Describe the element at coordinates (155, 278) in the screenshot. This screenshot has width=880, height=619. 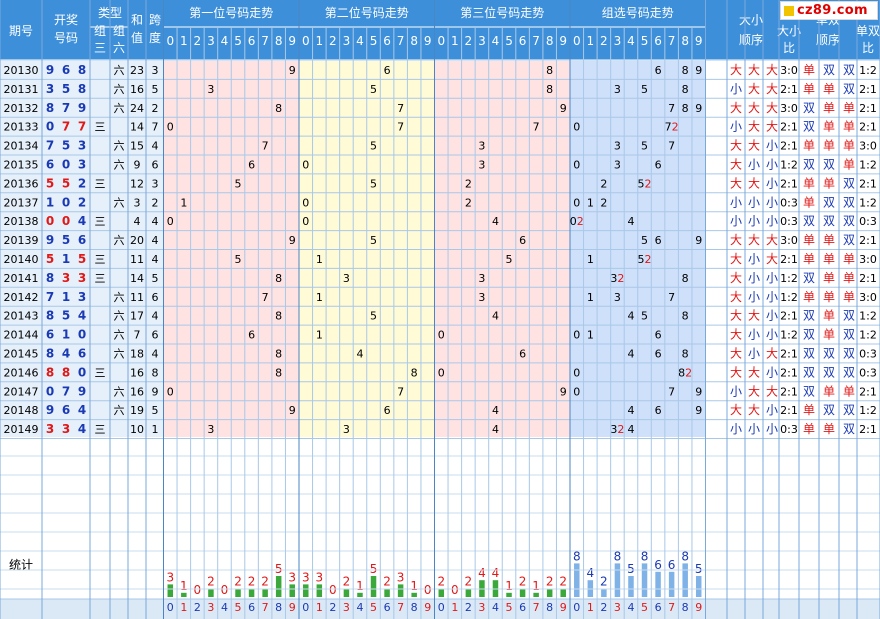
I see `row-span: 5` at that location.